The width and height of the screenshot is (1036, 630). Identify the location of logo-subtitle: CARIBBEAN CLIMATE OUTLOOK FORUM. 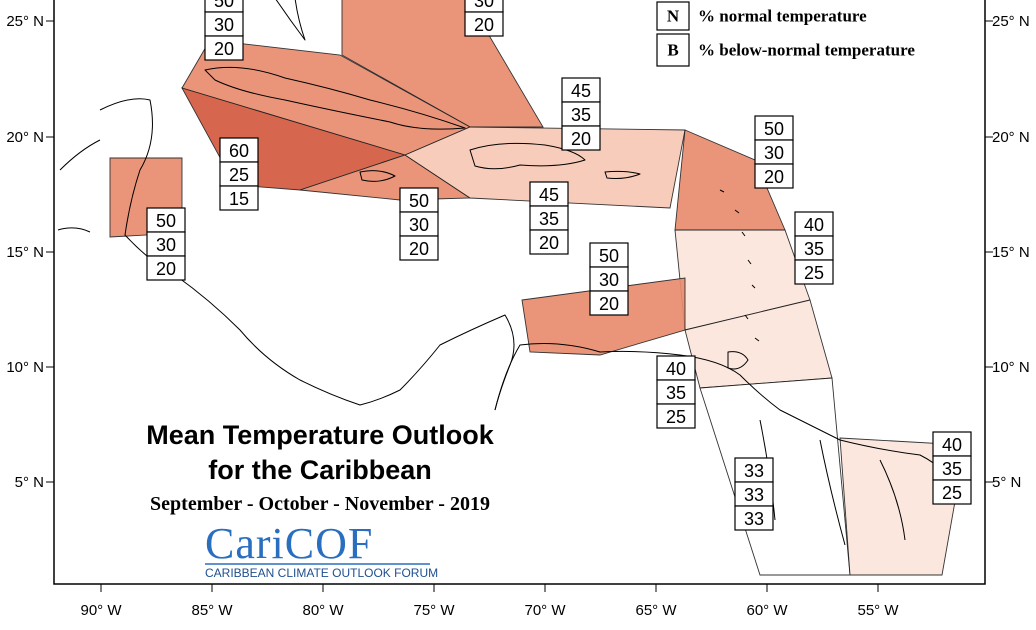
(321, 573).